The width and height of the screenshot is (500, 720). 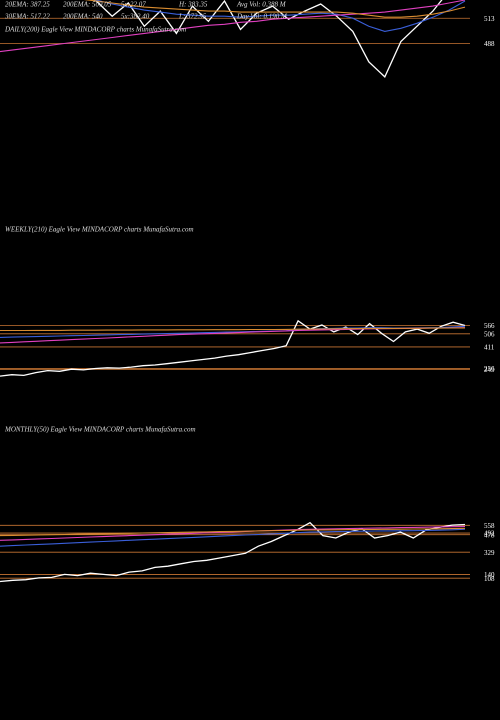 What do you see at coordinates (489, 553) in the screenshot?
I see `level-label: 329` at bounding box center [489, 553].